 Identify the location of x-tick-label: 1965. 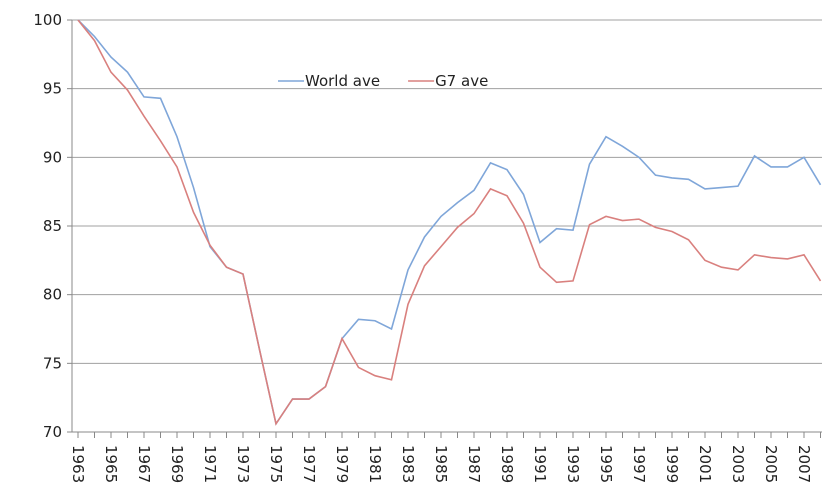
(111, 464).